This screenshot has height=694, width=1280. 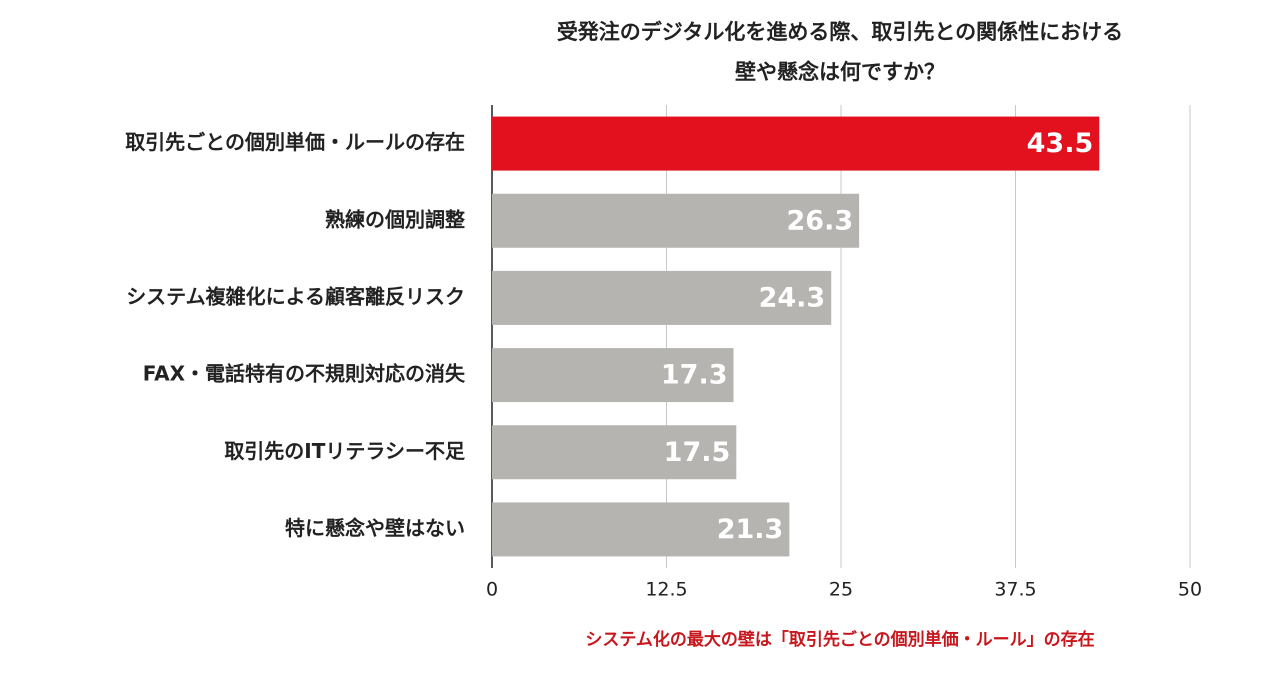 I want to click on chart-title: 壁や懸念は何ですか？, so click(x=840, y=72).